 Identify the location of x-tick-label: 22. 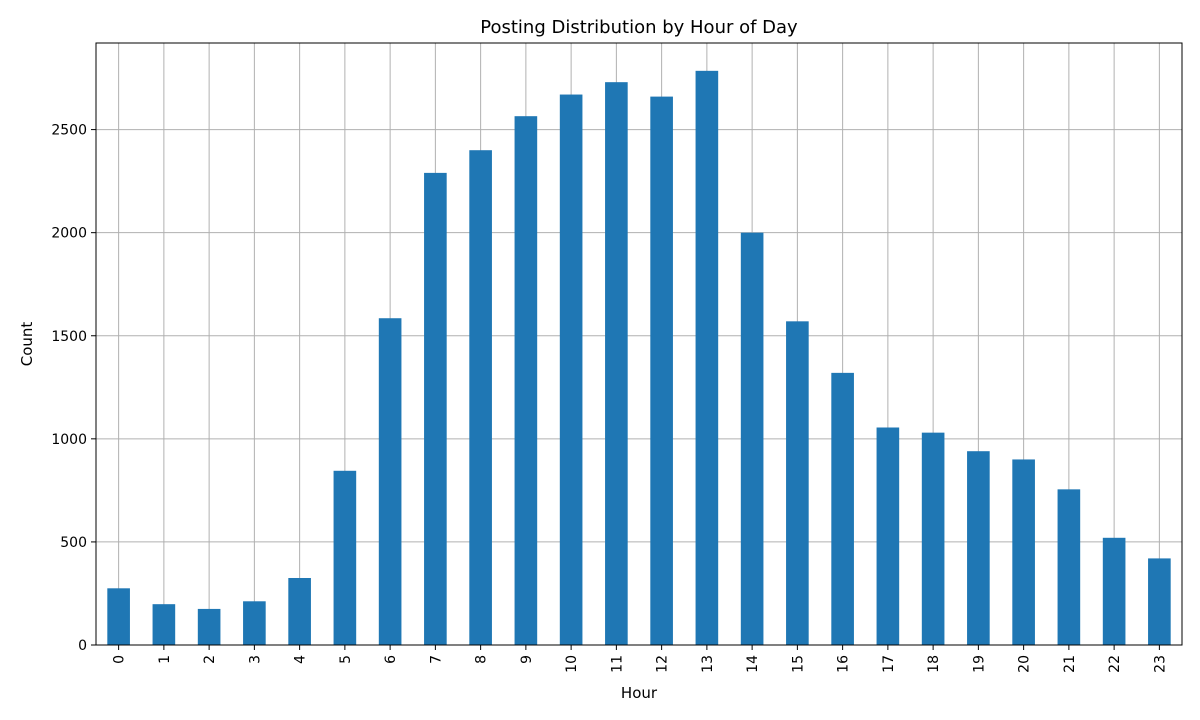
(1115, 664).